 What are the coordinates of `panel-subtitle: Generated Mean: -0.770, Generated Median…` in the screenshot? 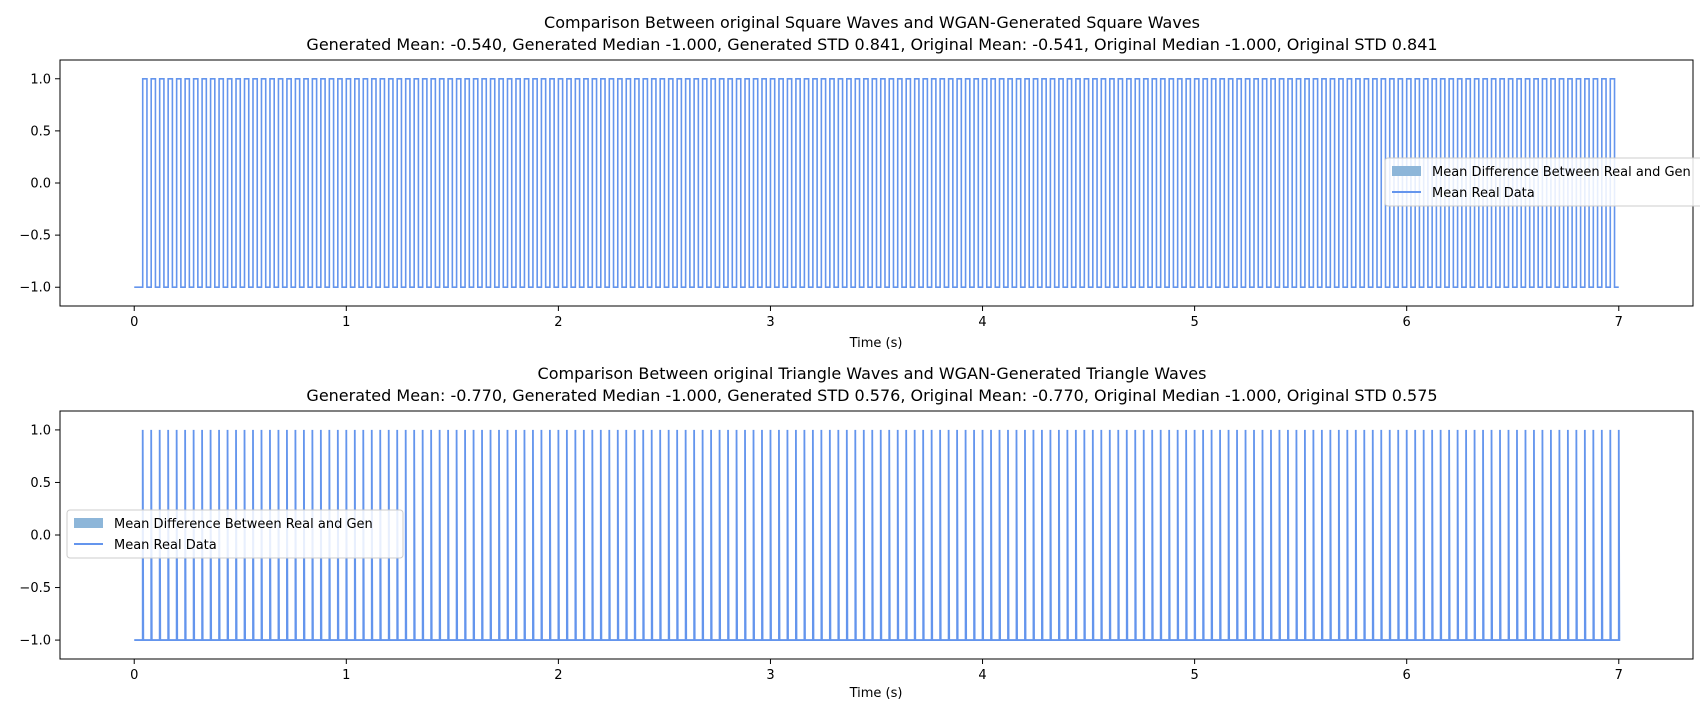 It's located at (871, 395).